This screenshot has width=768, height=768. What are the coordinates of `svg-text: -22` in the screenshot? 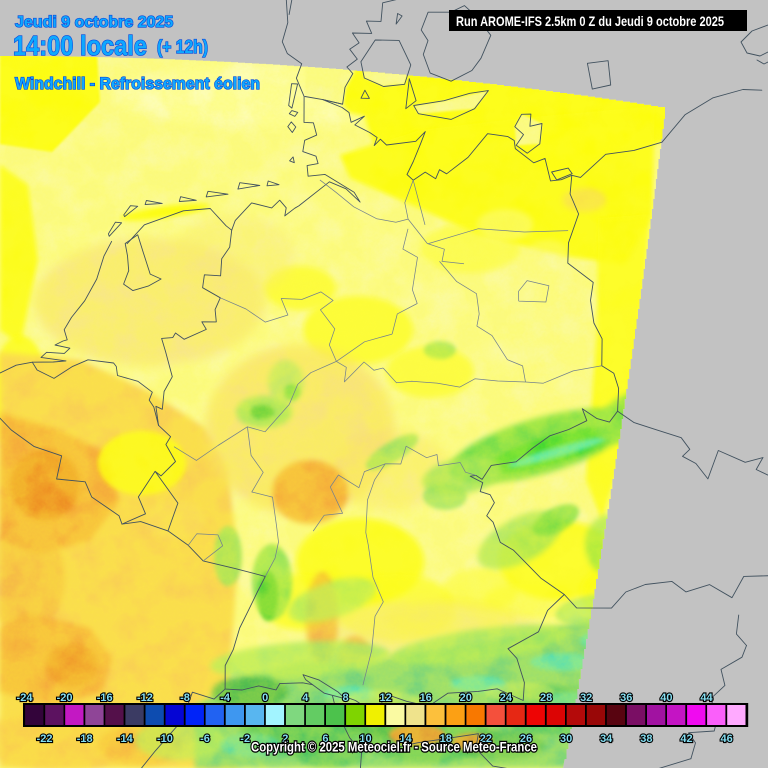 It's located at (45, 739).